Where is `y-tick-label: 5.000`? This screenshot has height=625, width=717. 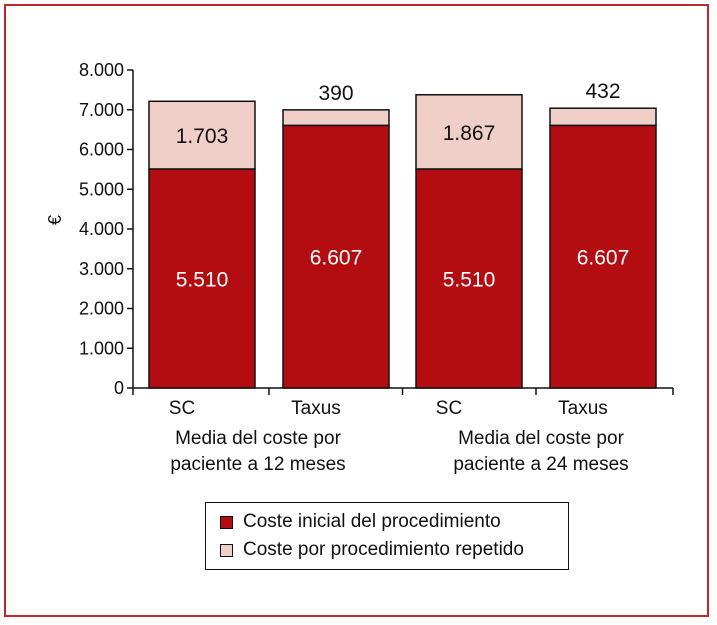
y-tick-label: 5.000 is located at coordinates (101, 189).